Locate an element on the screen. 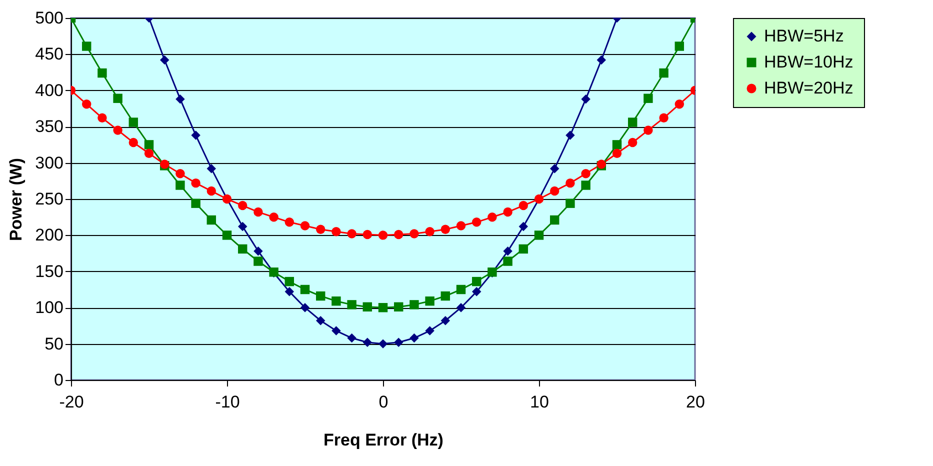 This screenshot has width=933, height=466. x-tick-label: -10 is located at coordinates (227, 402).